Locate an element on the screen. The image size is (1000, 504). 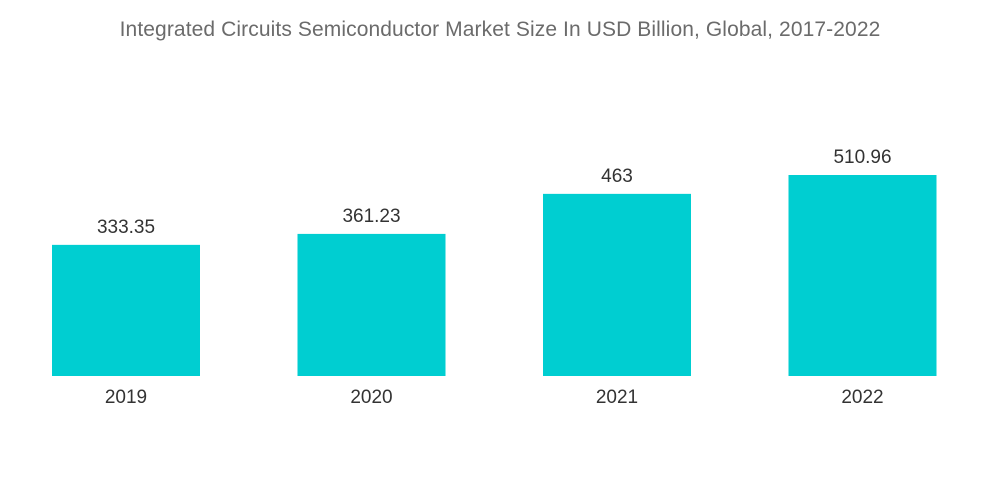
x-tick-label-2020: 2020 is located at coordinates (371, 397).